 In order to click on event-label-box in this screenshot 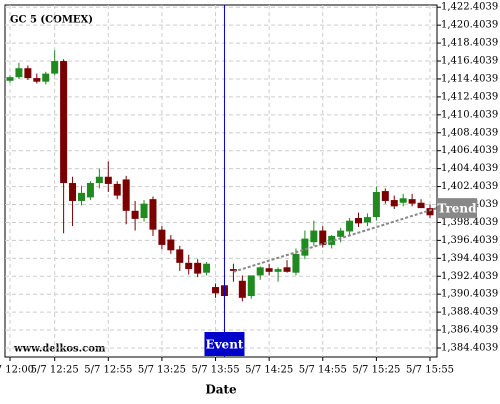, I will do `click(224, 344)`.